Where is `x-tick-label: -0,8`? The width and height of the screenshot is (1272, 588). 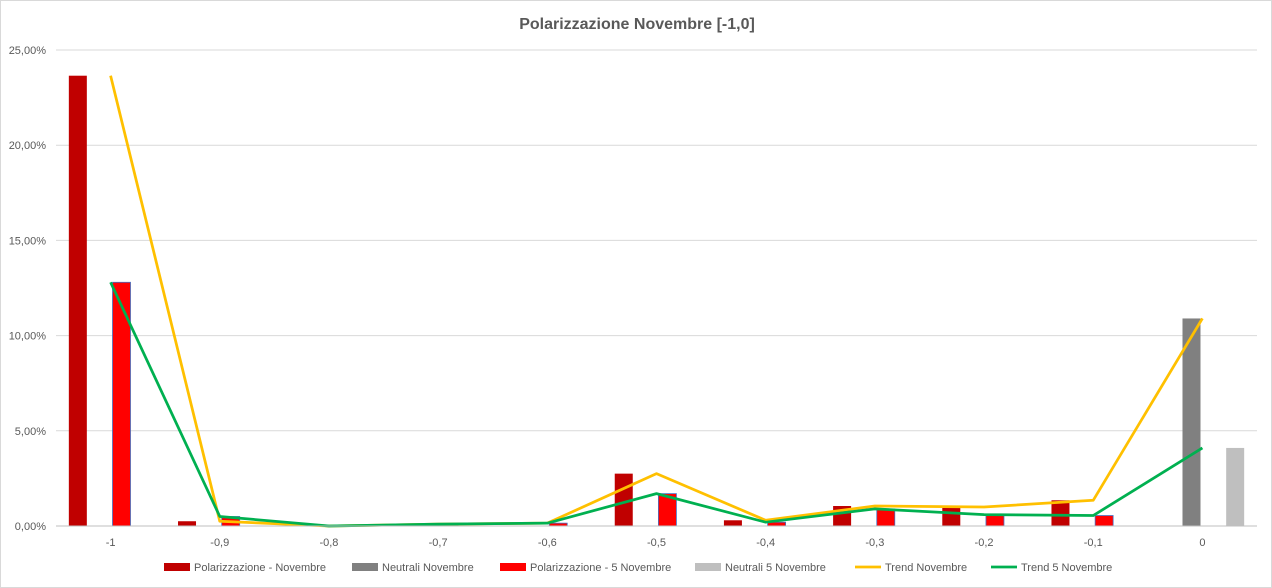
x-tick-label: -0,8 is located at coordinates (328, 543).